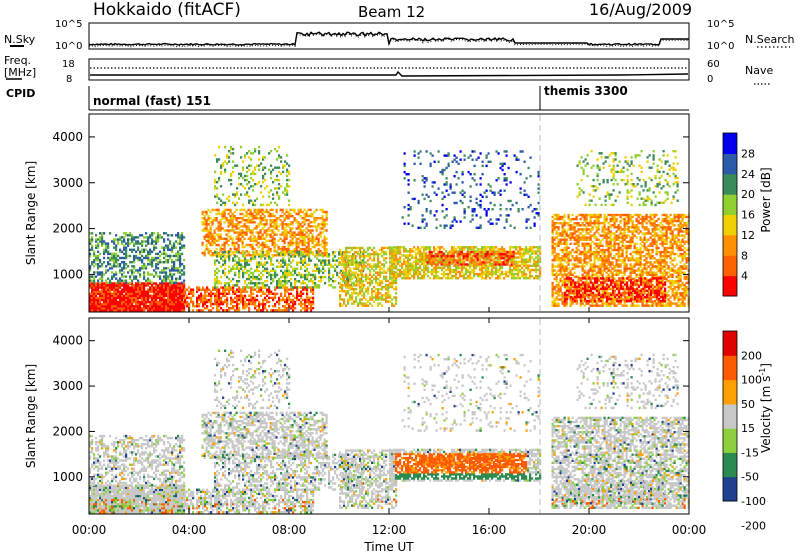 This screenshot has width=800, height=554. I want to click on x-tick-label: 20:00, so click(589, 530).